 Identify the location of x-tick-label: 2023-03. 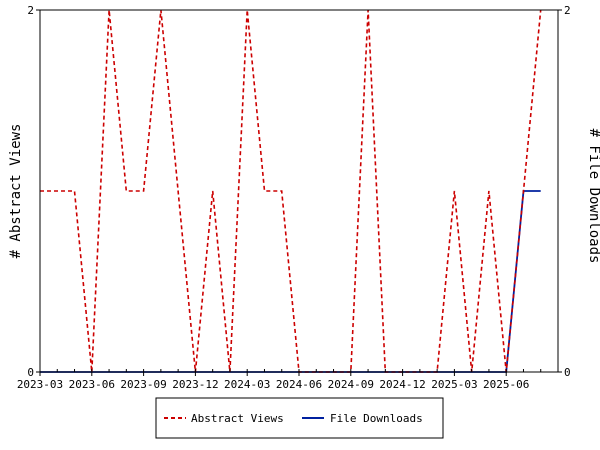
(40, 384).